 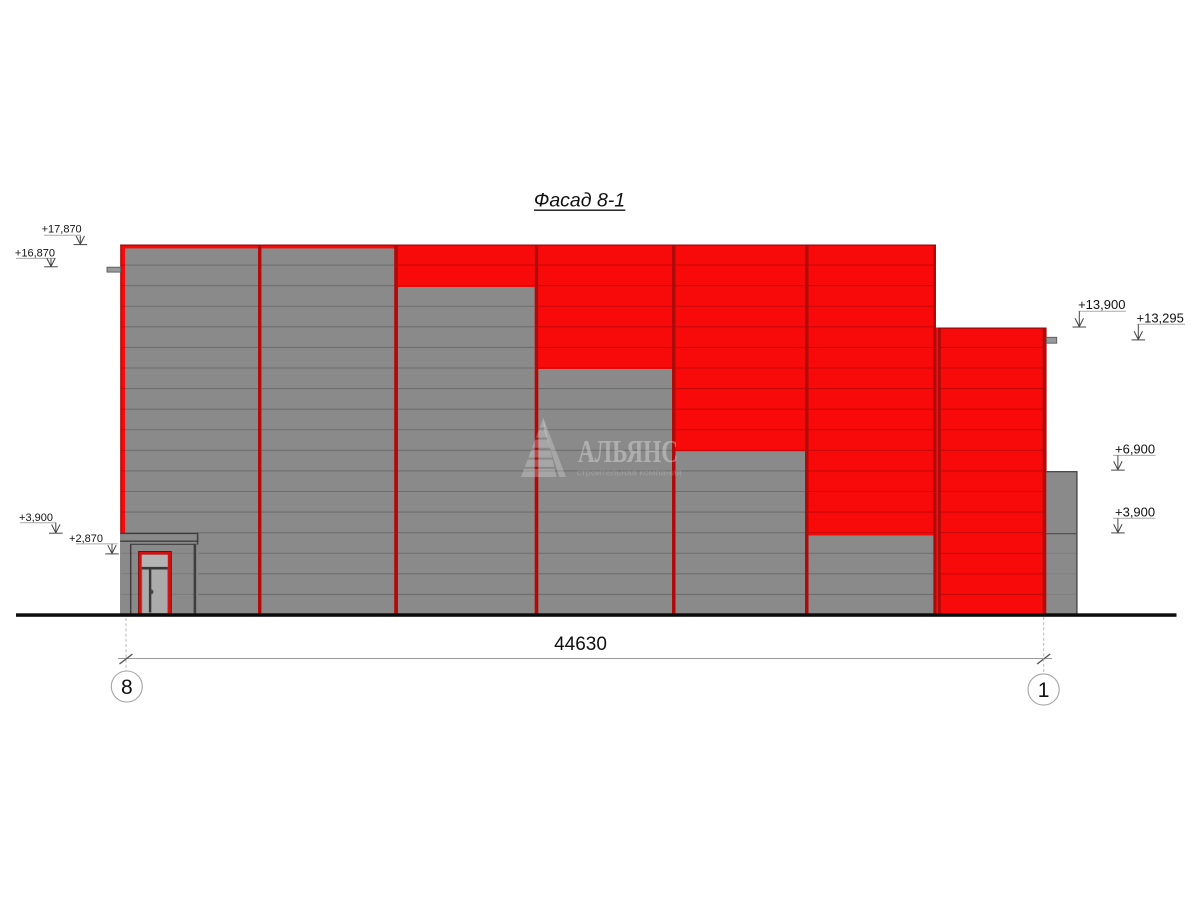 What do you see at coordinates (629, 473) in the screenshot?
I see `svg-text: строительная компания` at bounding box center [629, 473].